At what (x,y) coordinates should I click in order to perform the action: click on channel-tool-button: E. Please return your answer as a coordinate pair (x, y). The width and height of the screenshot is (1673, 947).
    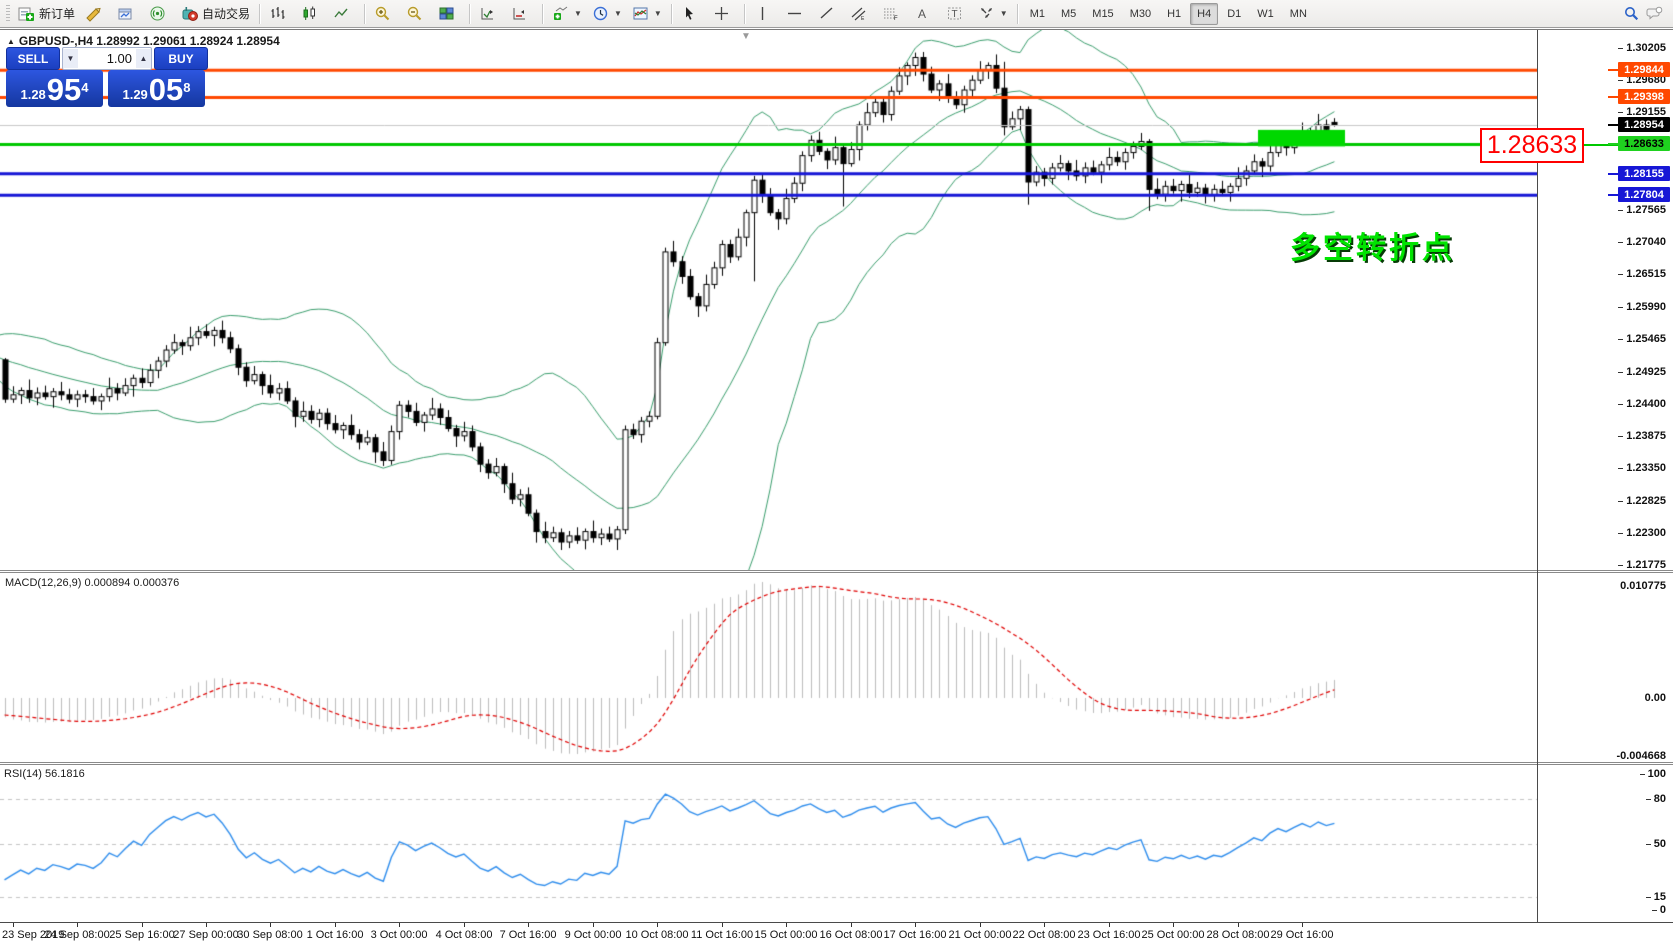
    Looking at the image, I should click on (861, 14).